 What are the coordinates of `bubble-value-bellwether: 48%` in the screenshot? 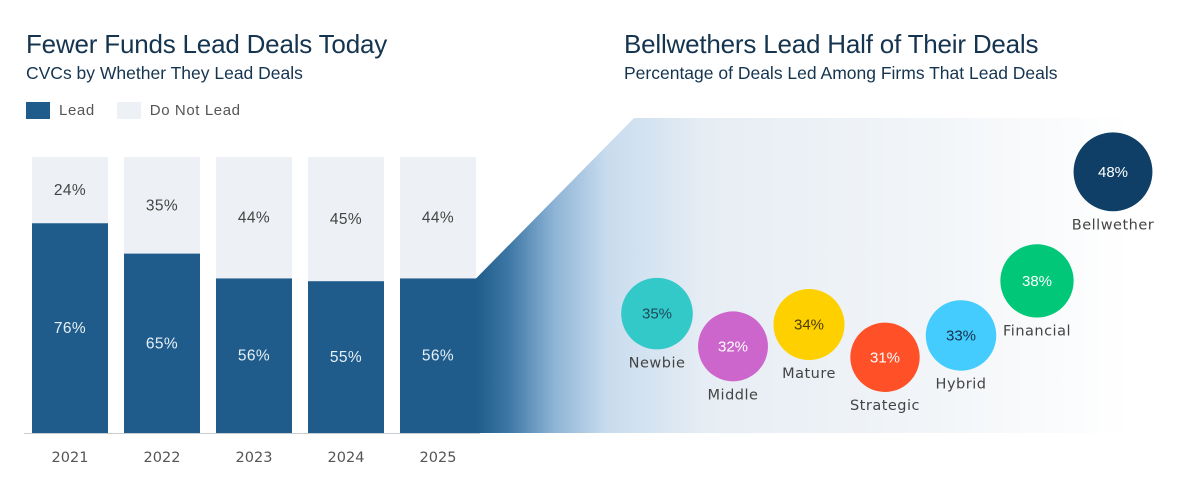 It's located at (1113, 172).